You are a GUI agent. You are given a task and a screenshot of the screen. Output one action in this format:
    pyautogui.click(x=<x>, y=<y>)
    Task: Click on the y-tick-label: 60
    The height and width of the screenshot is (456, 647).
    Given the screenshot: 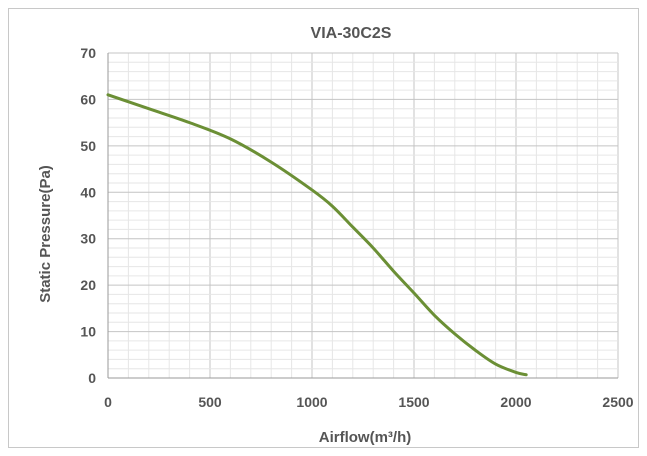 What is the action you would take?
    pyautogui.click(x=88, y=99)
    